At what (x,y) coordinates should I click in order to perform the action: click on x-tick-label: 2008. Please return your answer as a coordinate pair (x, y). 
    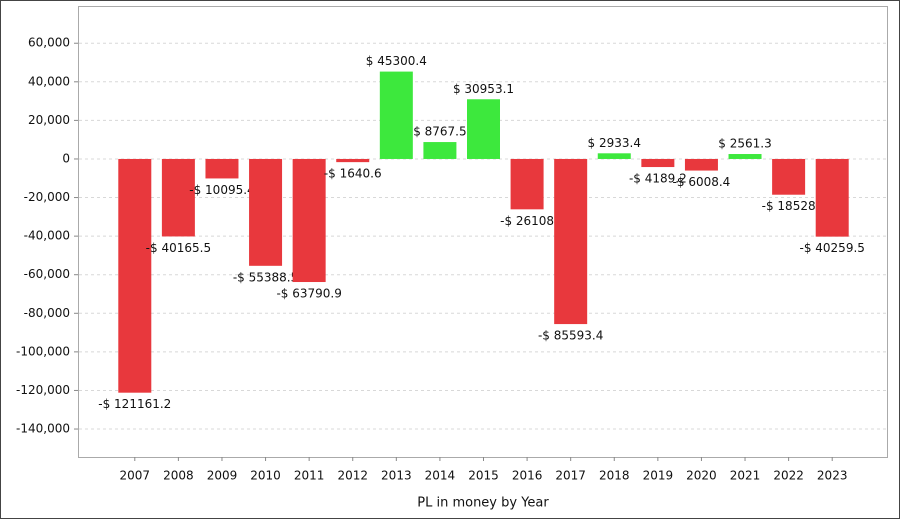
    Looking at the image, I should click on (178, 476).